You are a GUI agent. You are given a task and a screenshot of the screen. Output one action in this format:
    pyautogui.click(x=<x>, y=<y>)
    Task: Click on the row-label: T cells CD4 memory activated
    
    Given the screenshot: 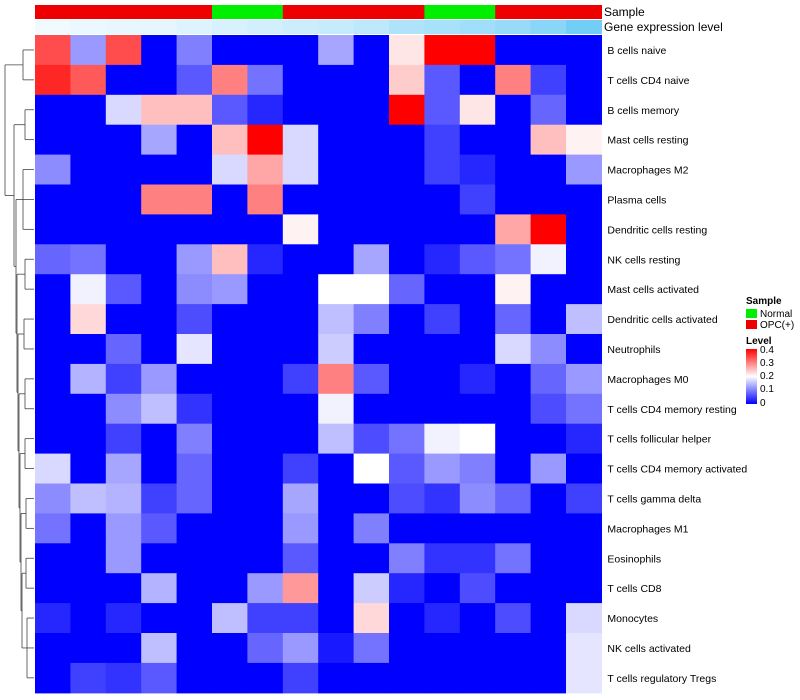 What is the action you would take?
    pyautogui.click(x=677, y=470)
    